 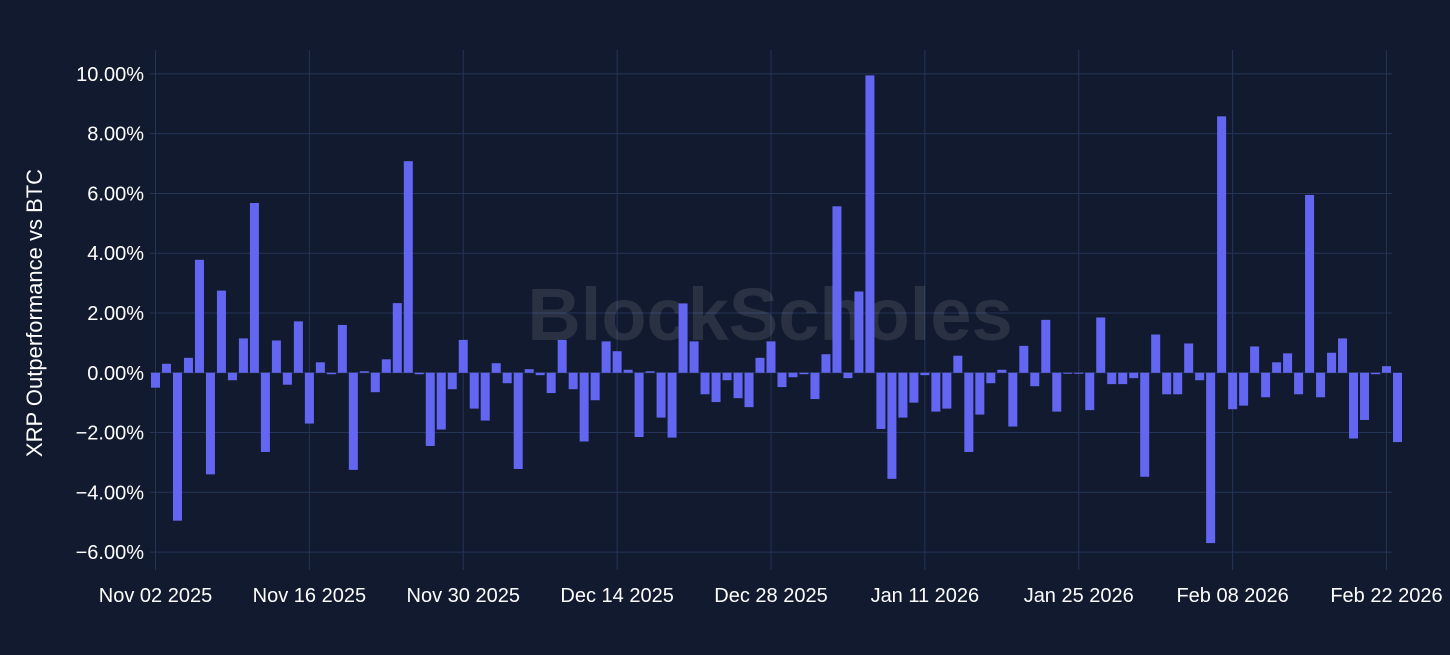 I want to click on y-tick-label: −4.00%, so click(x=110, y=493).